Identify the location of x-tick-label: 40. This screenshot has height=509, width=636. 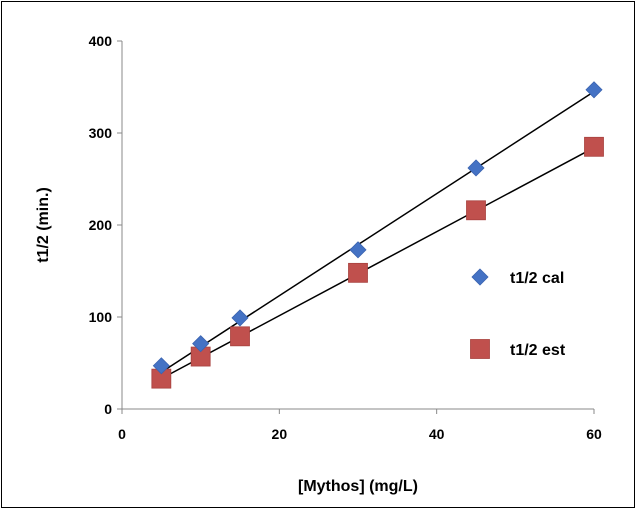
(437, 434).